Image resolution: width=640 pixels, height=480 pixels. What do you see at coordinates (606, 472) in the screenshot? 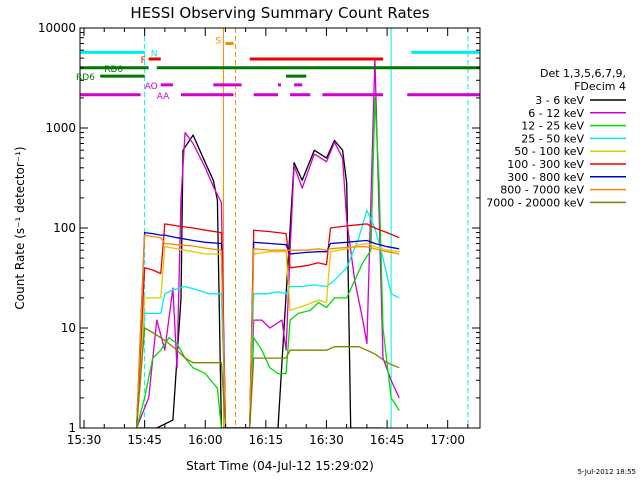
I see `date-stamp: 5-Jul-2012 18:55` at bounding box center [606, 472].